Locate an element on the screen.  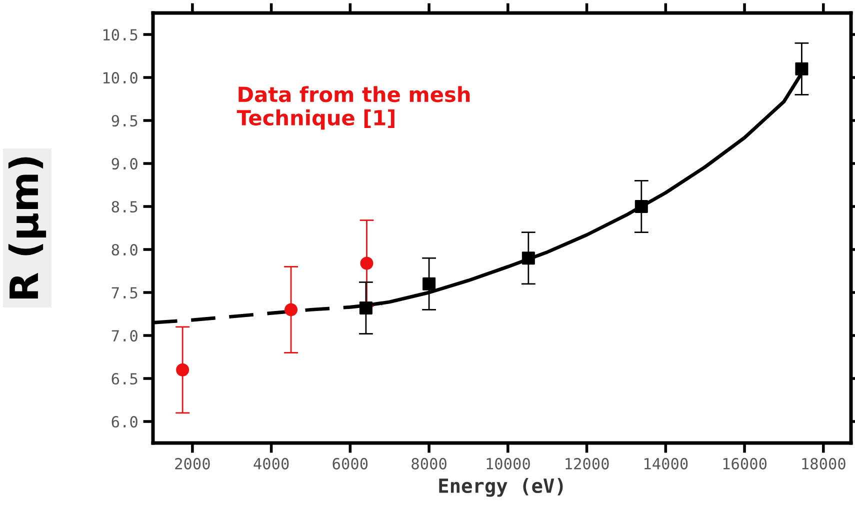
x-tick-label: 4000 is located at coordinates (271, 464).